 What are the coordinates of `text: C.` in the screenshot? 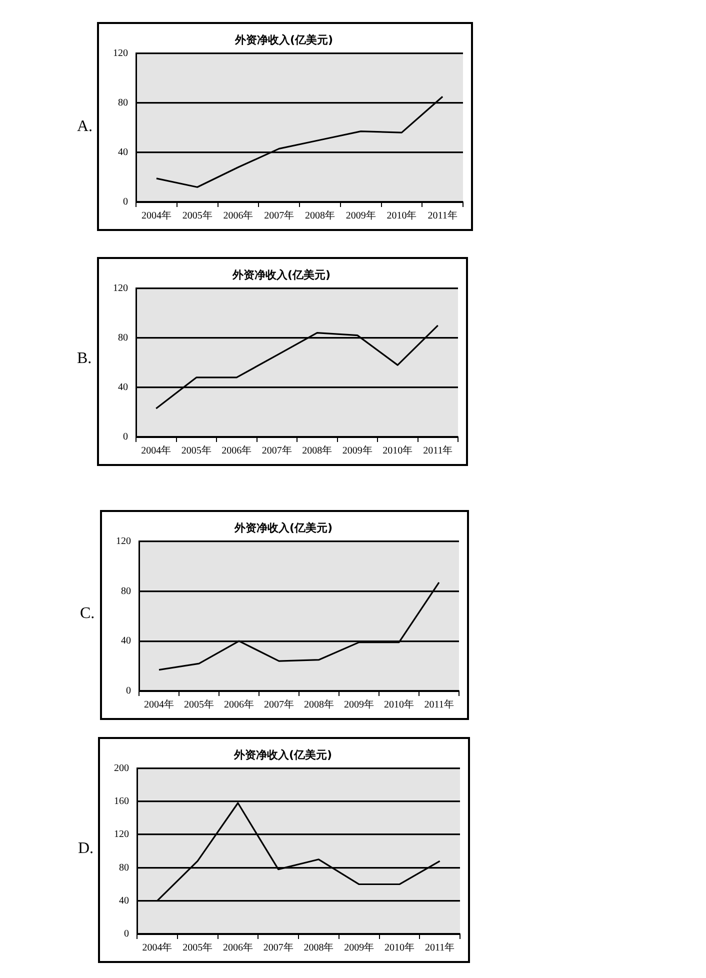 It's located at (87, 614).